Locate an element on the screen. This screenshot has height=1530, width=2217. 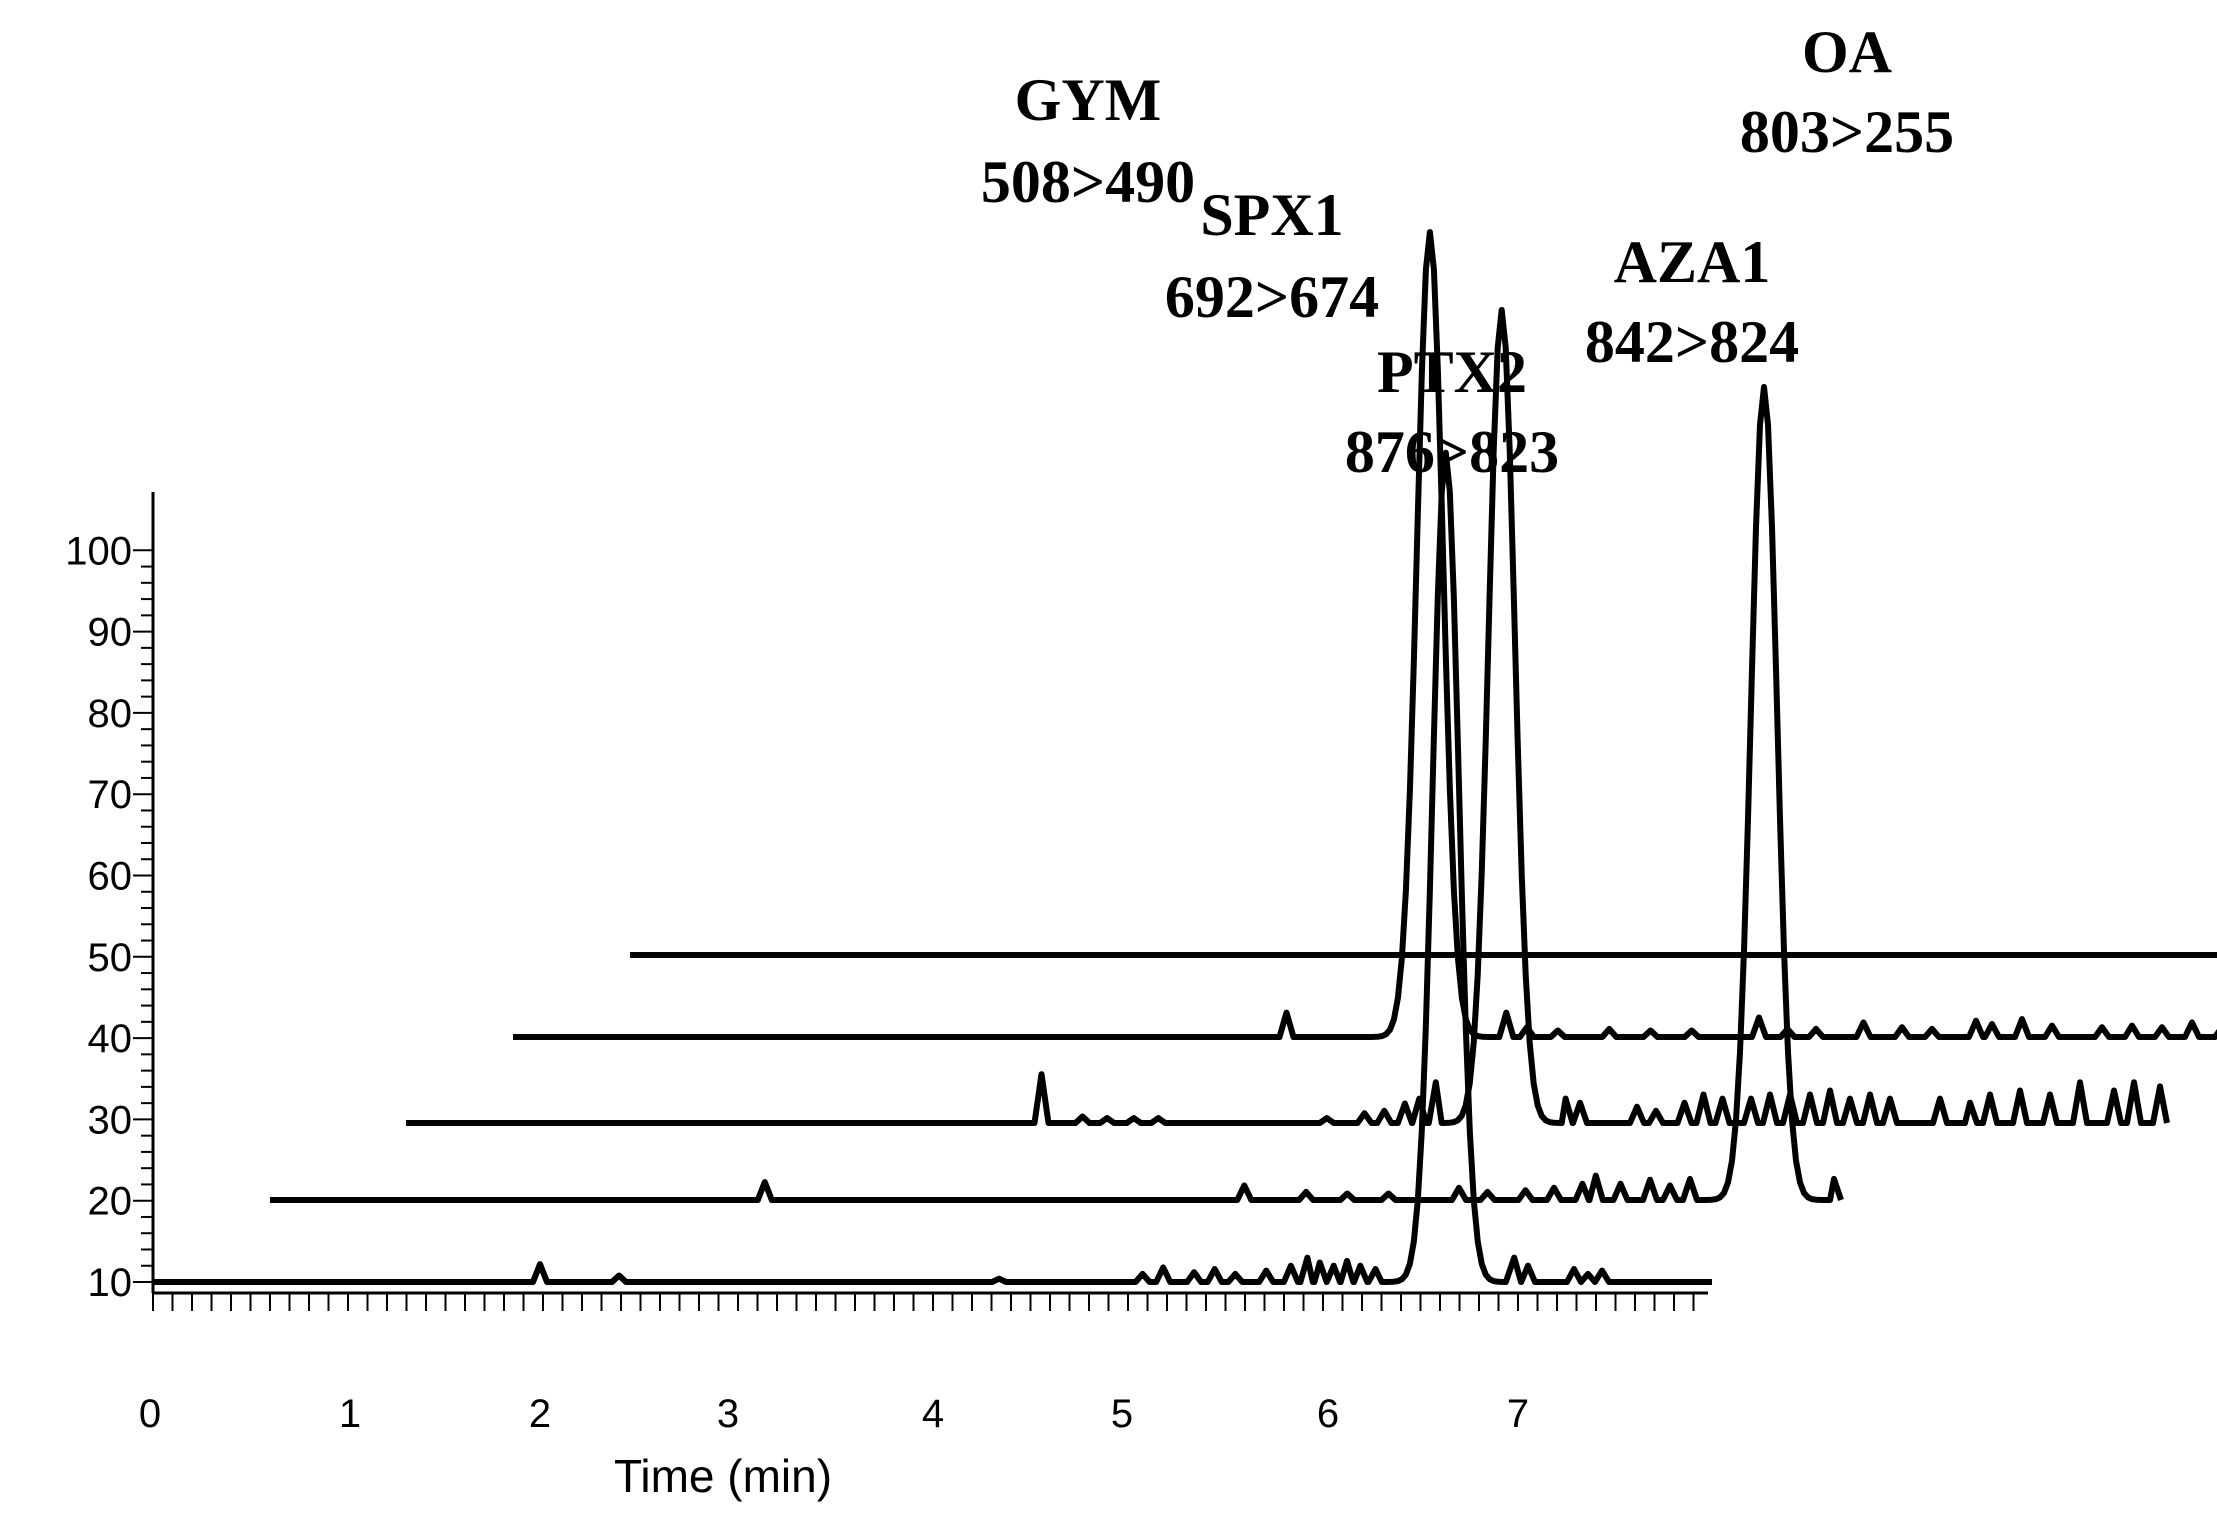
x-tick-label: 5 is located at coordinates (1122, 1414).